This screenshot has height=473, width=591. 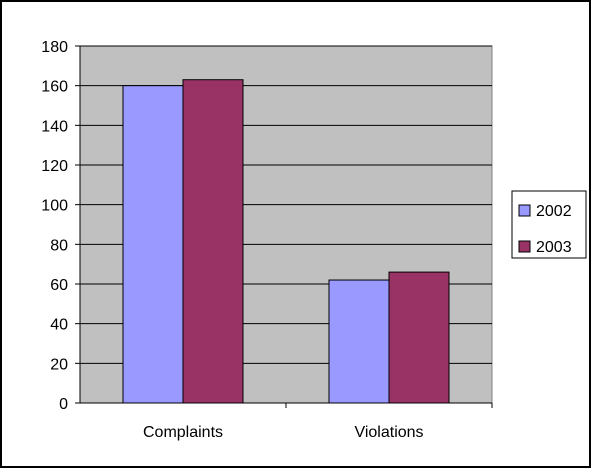 I want to click on bar-violations-2002, so click(x=359, y=341).